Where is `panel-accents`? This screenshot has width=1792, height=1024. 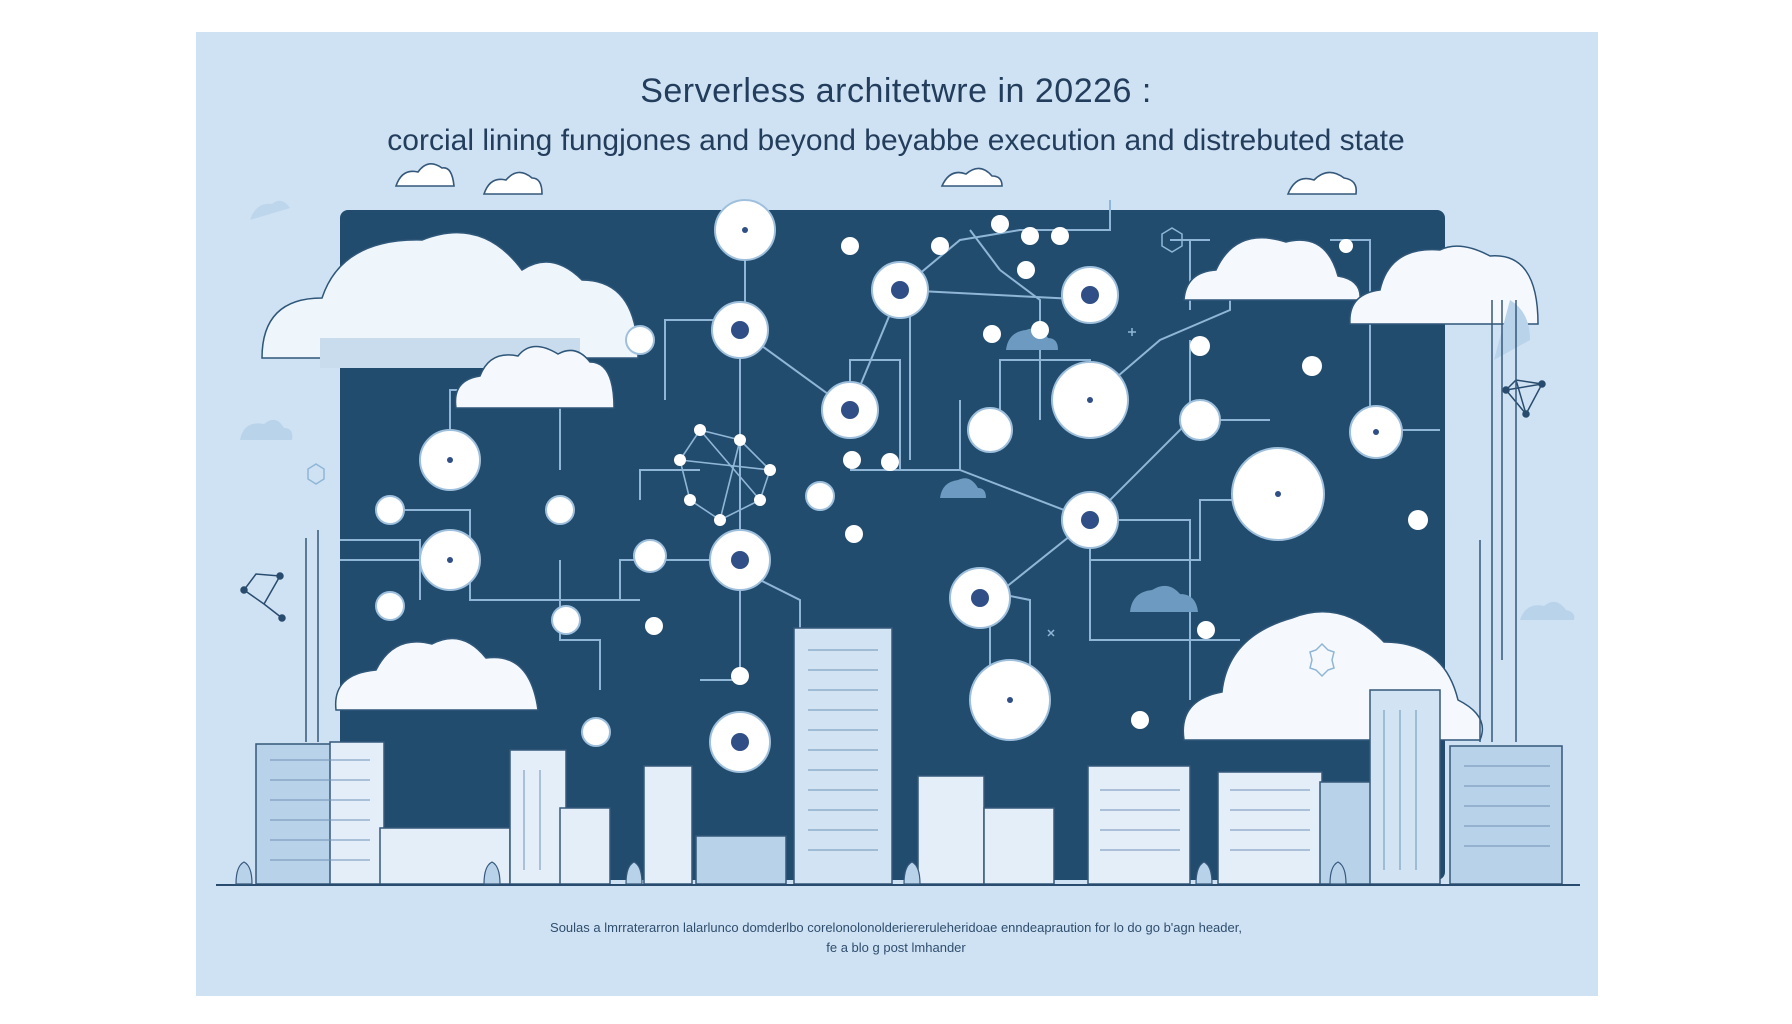
panel-accents is located at coordinates (1069, 470).